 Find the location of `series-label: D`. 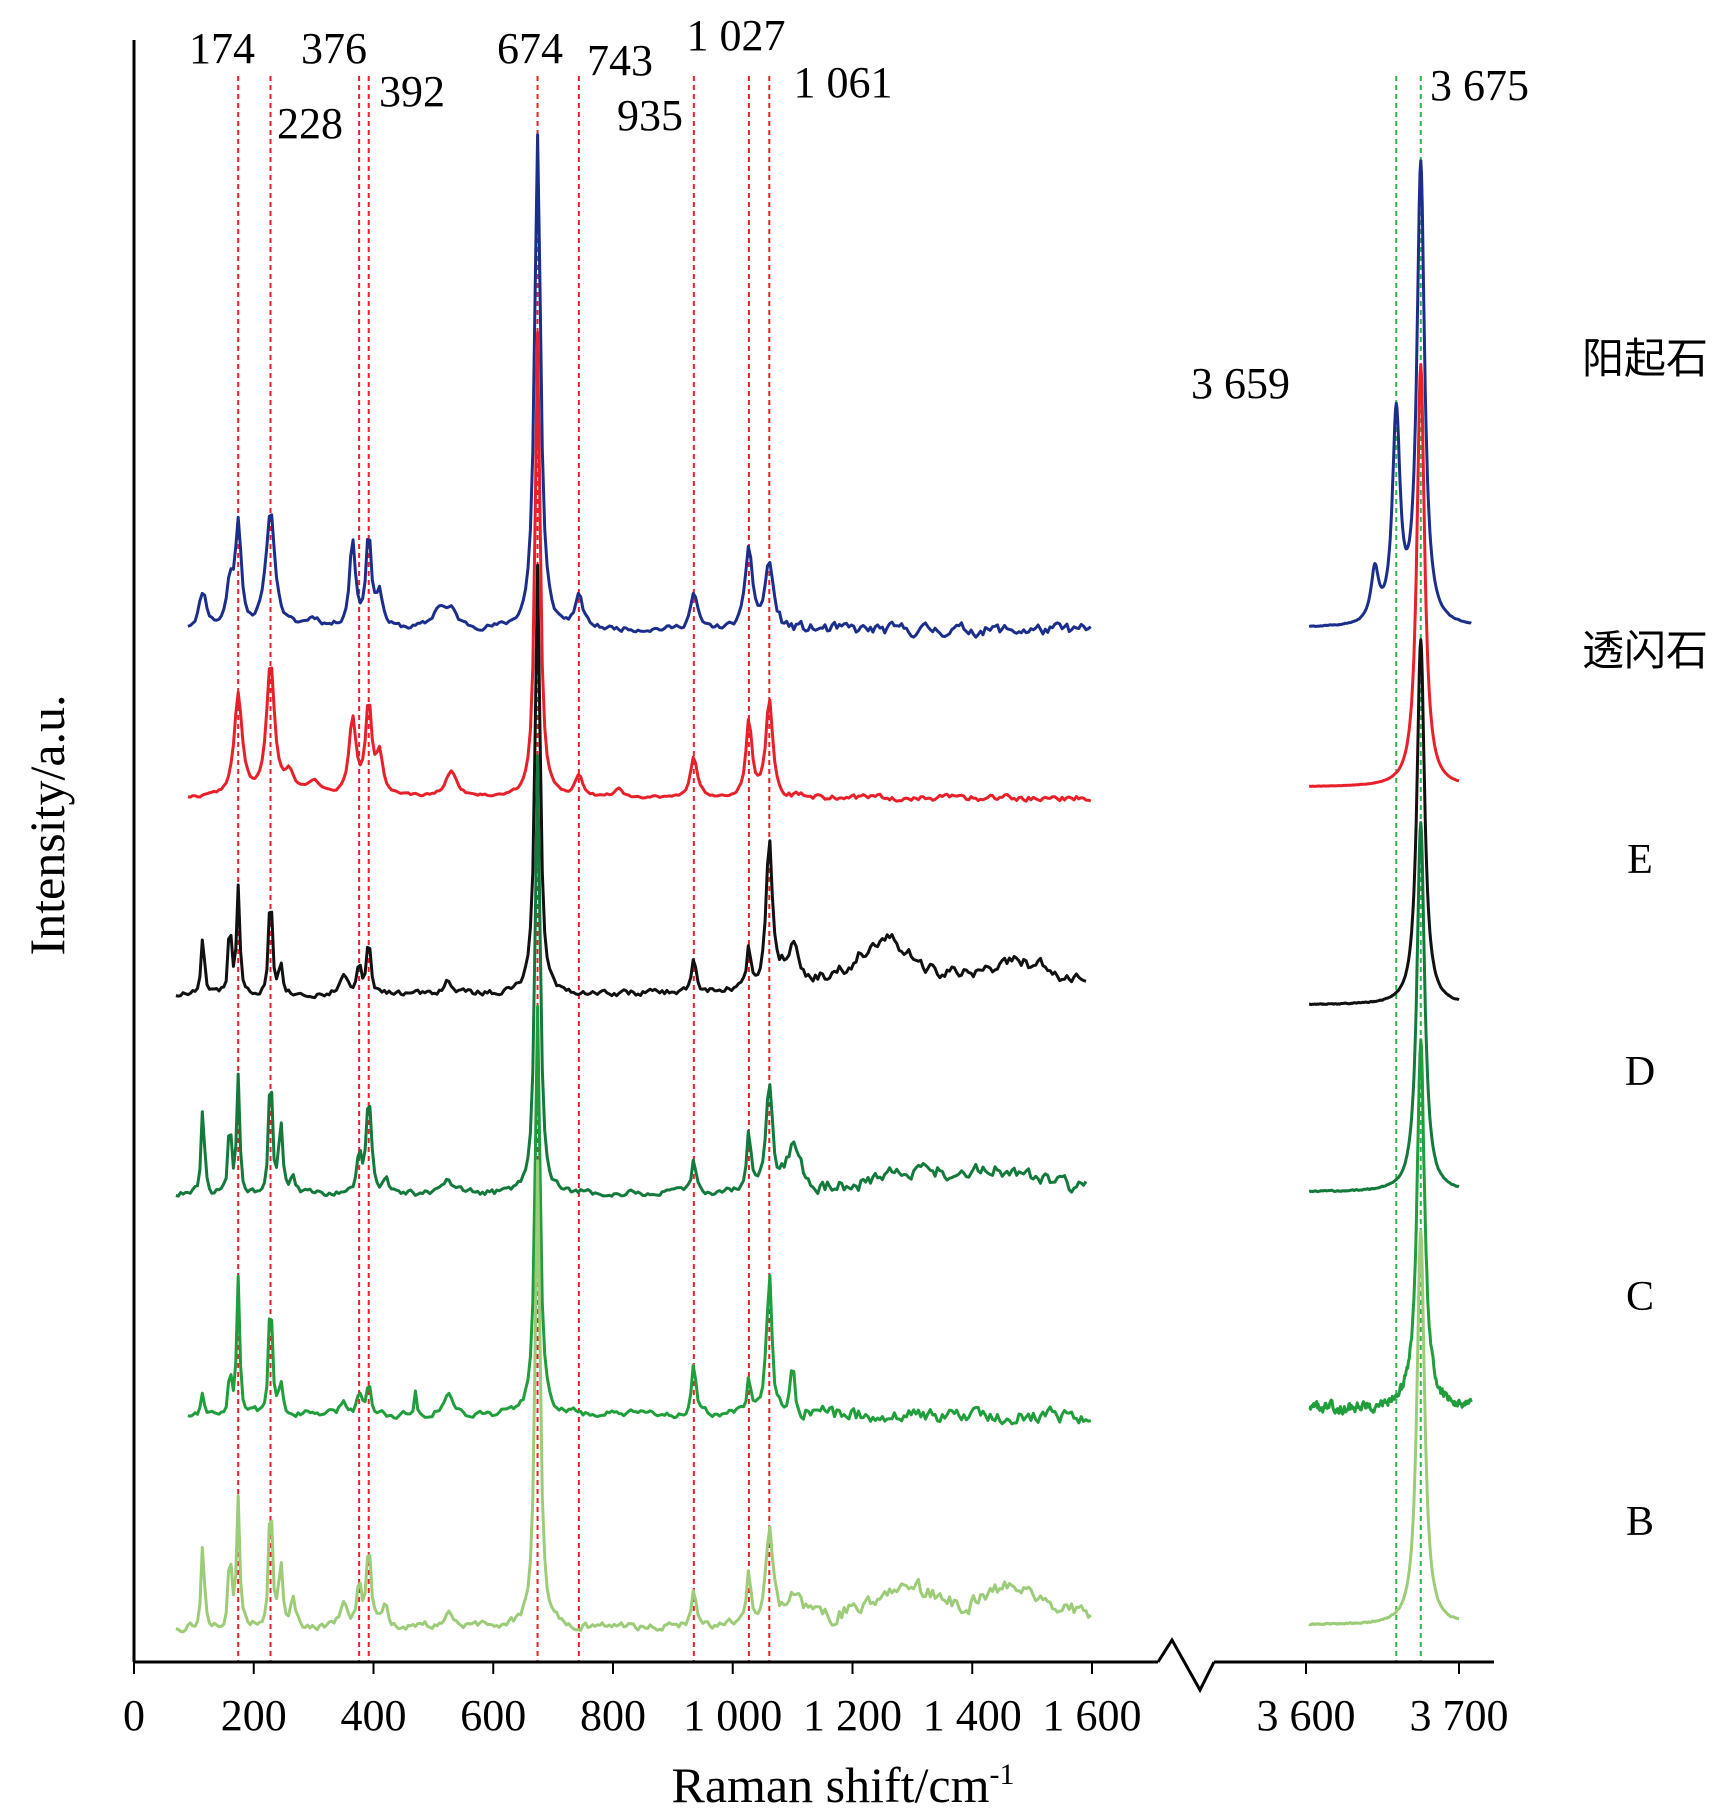

series-label: D is located at coordinates (1640, 1072).